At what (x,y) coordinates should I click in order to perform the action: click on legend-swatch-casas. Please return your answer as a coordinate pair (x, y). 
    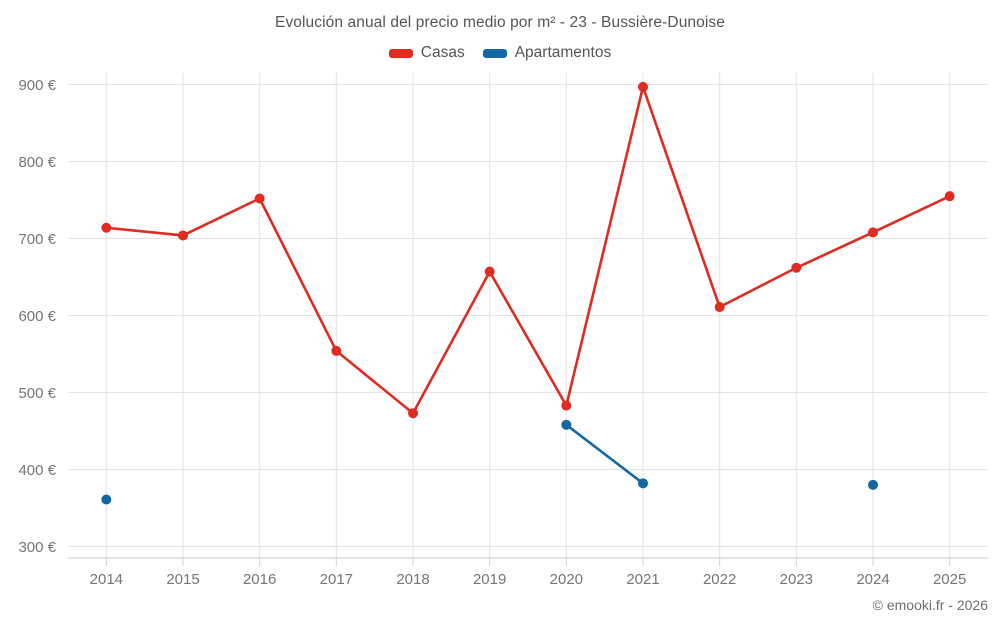
    Looking at the image, I should click on (400, 53).